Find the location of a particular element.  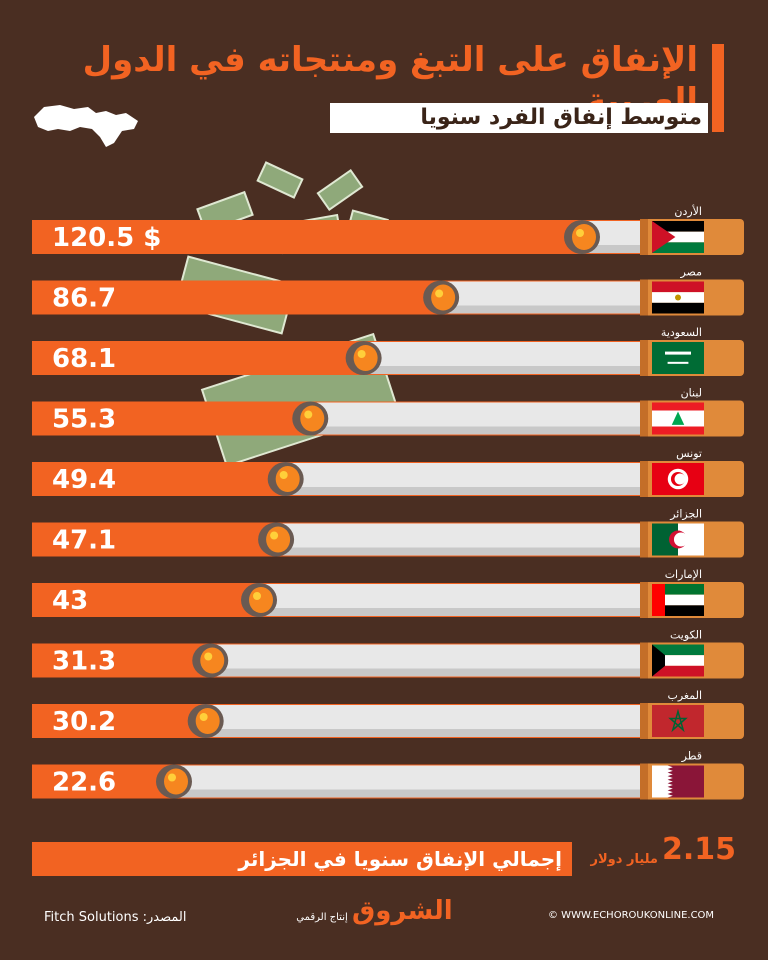

value-label: 31.3 is located at coordinates (84, 662).